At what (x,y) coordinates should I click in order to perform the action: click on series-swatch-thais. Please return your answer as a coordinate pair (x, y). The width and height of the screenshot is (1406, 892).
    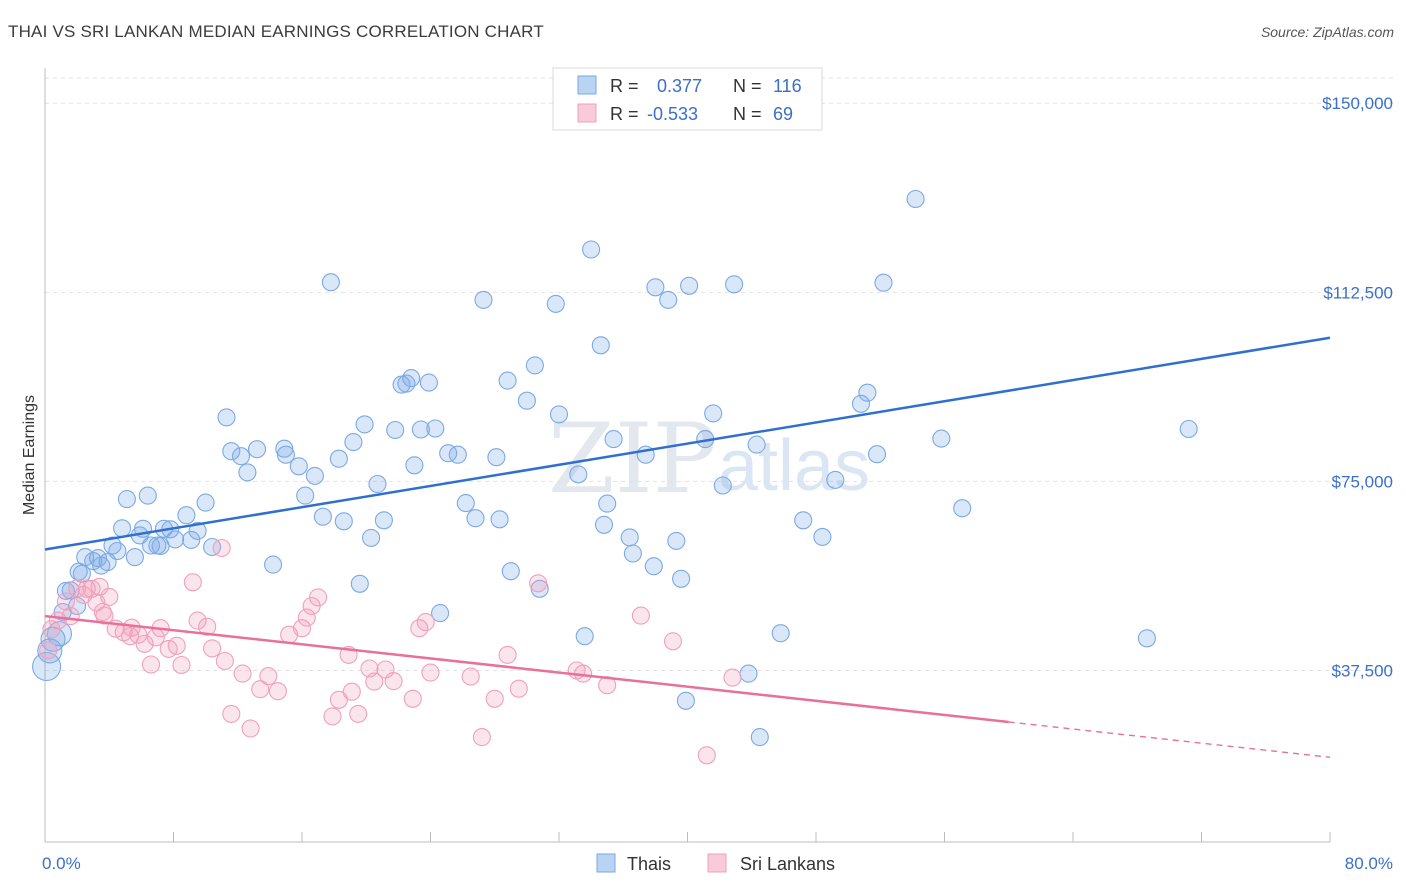
    Looking at the image, I should click on (606, 863).